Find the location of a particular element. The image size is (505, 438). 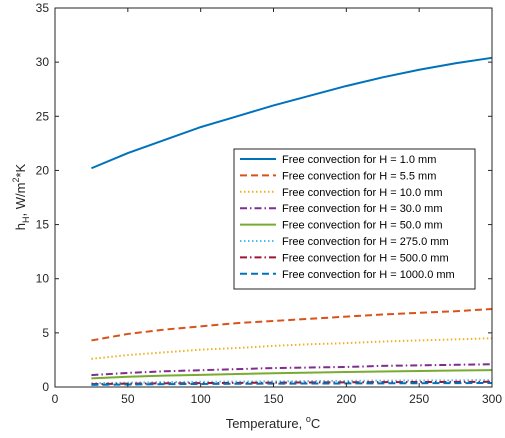

y-tick-label: 35 is located at coordinates (43, 8).